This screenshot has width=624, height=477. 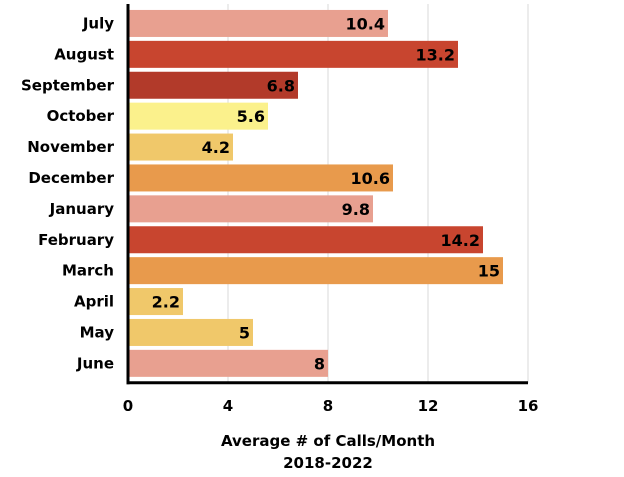 I want to click on category-label: August, so click(x=84, y=54).